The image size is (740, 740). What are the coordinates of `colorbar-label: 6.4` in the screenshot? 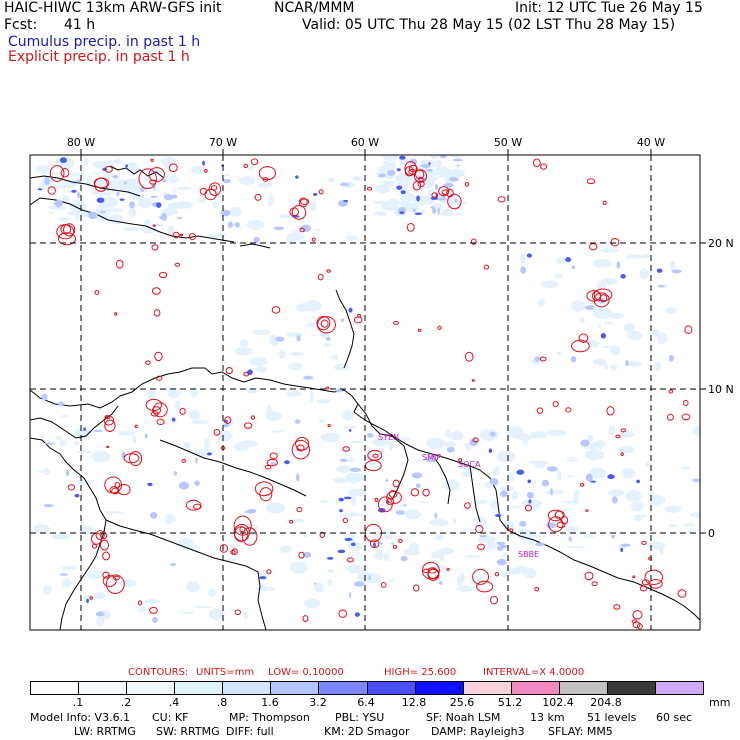 It's located at (366, 702).